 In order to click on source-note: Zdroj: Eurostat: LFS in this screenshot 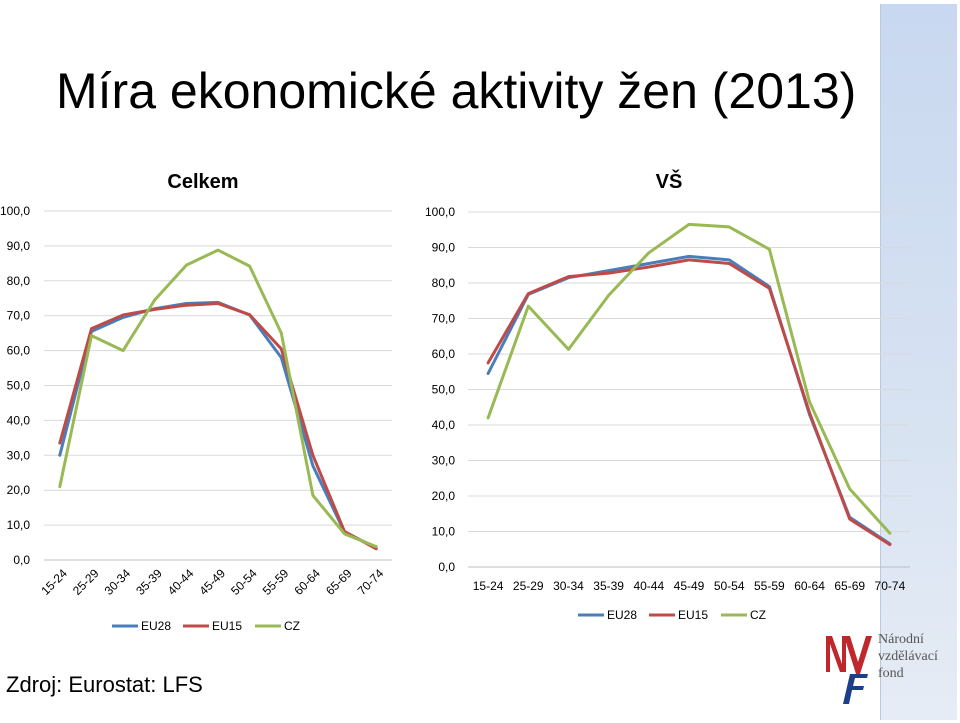, I will do `click(104, 684)`.